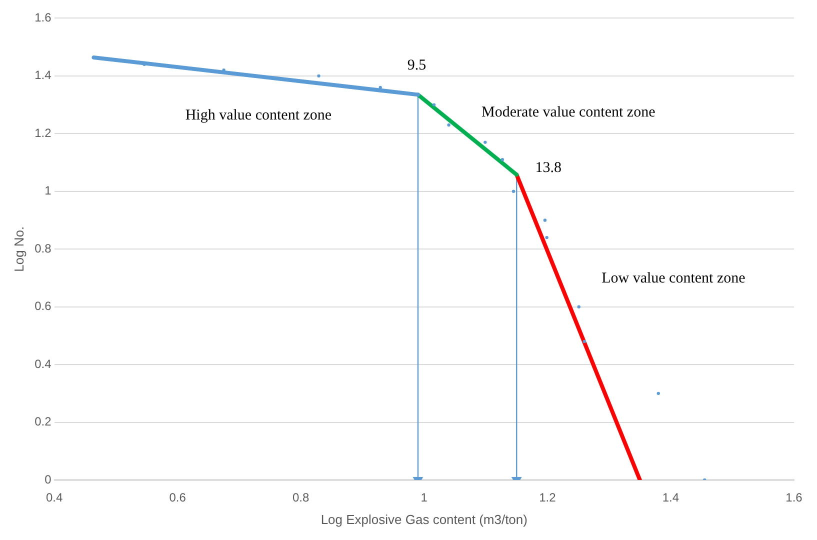 This screenshot has height=540, width=817. Describe the element at coordinates (674, 278) in the screenshot. I see `annotation: Low value content zone` at that location.